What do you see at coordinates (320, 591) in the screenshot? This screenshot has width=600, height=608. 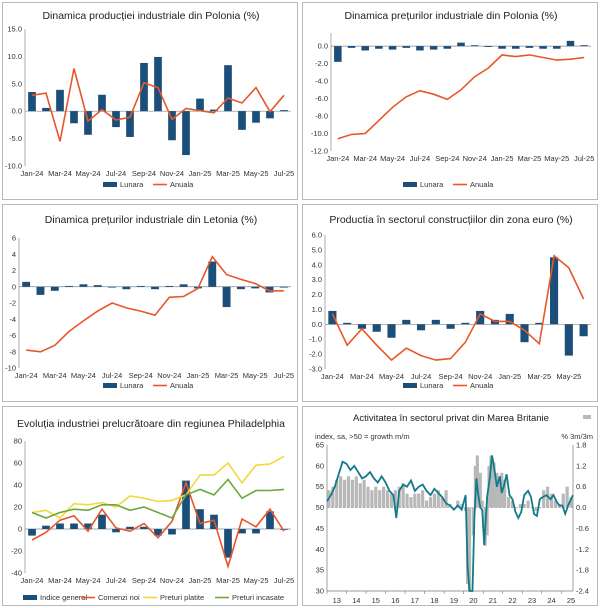 I see `y-tick-label-left: 30` at bounding box center [320, 591].